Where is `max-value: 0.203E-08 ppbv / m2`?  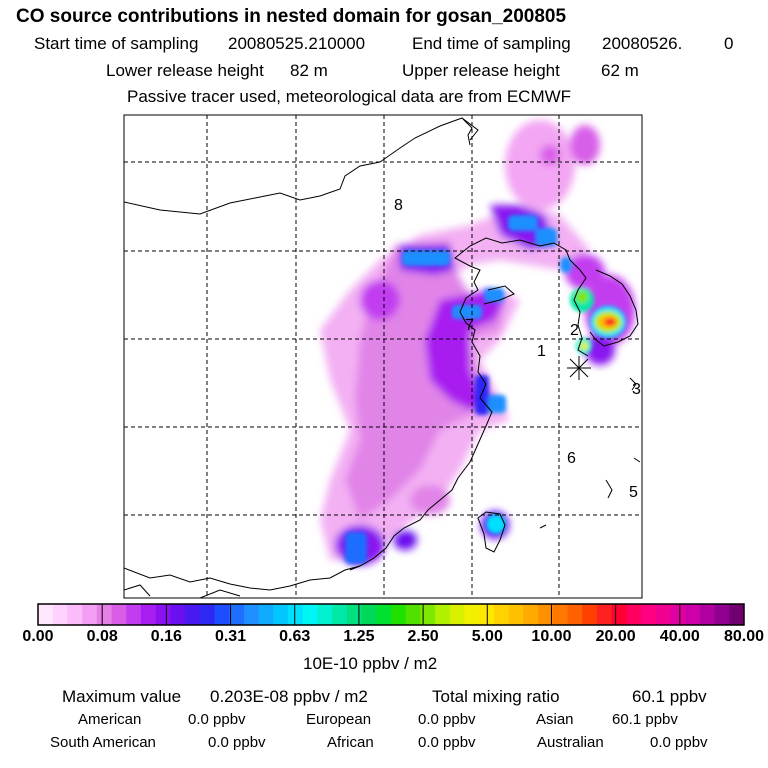
max-value: 0.203E-08 ppbv / m2 is located at coordinates (289, 696).